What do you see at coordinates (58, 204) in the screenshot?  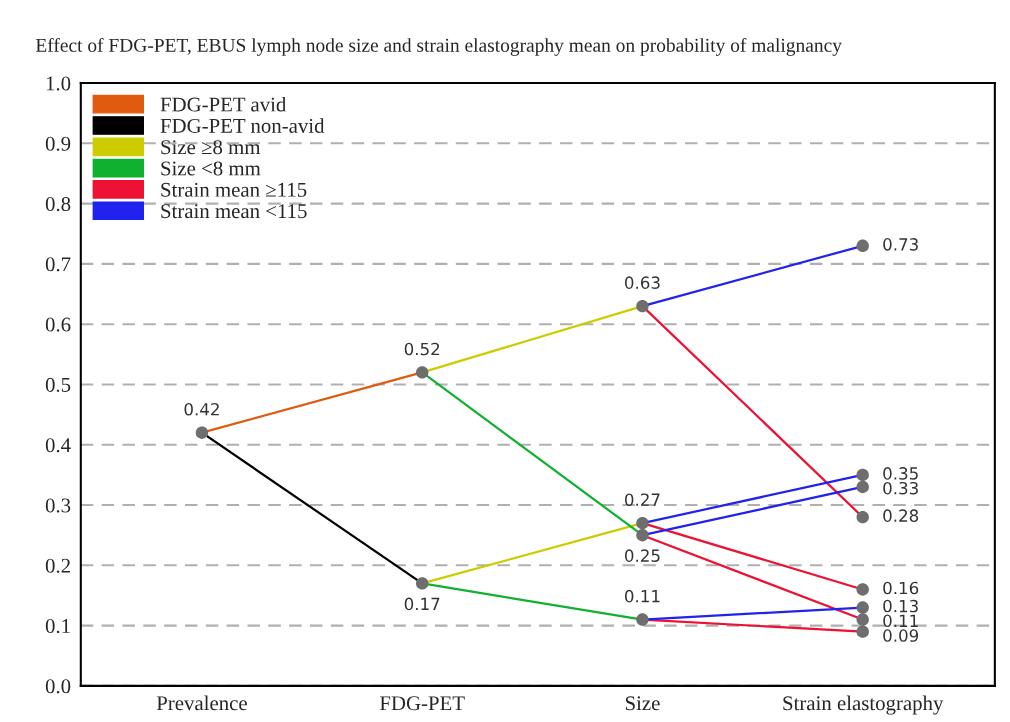 I see `y-tick-label: 0.8` at bounding box center [58, 204].